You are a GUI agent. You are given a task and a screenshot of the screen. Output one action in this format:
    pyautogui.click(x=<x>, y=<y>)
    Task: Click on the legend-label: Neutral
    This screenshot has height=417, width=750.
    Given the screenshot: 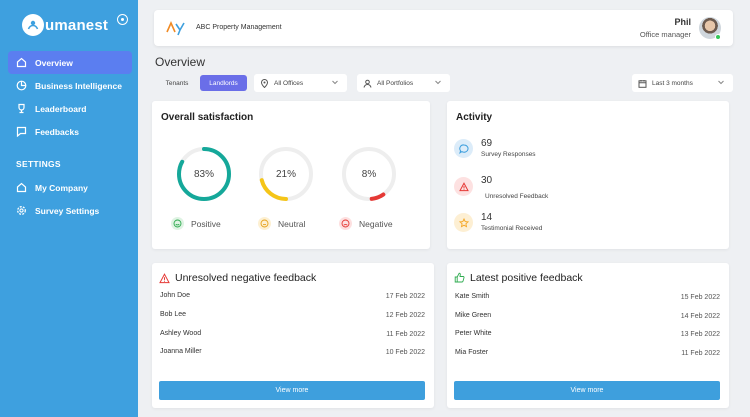 What is the action you would take?
    pyautogui.click(x=292, y=223)
    